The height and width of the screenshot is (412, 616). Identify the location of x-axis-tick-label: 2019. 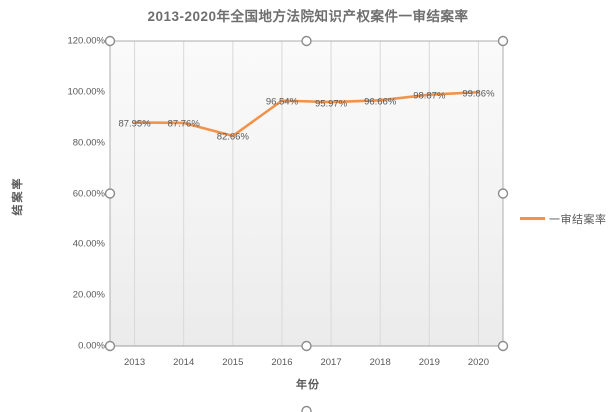
(429, 362).